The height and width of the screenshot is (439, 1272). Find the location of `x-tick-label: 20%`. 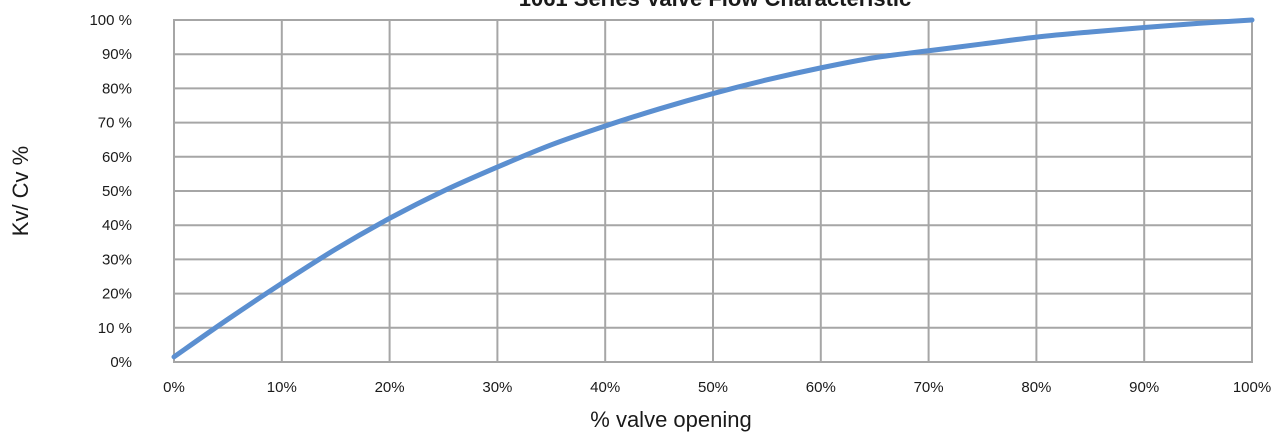

x-tick-label: 20% is located at coordinates (390, 387).